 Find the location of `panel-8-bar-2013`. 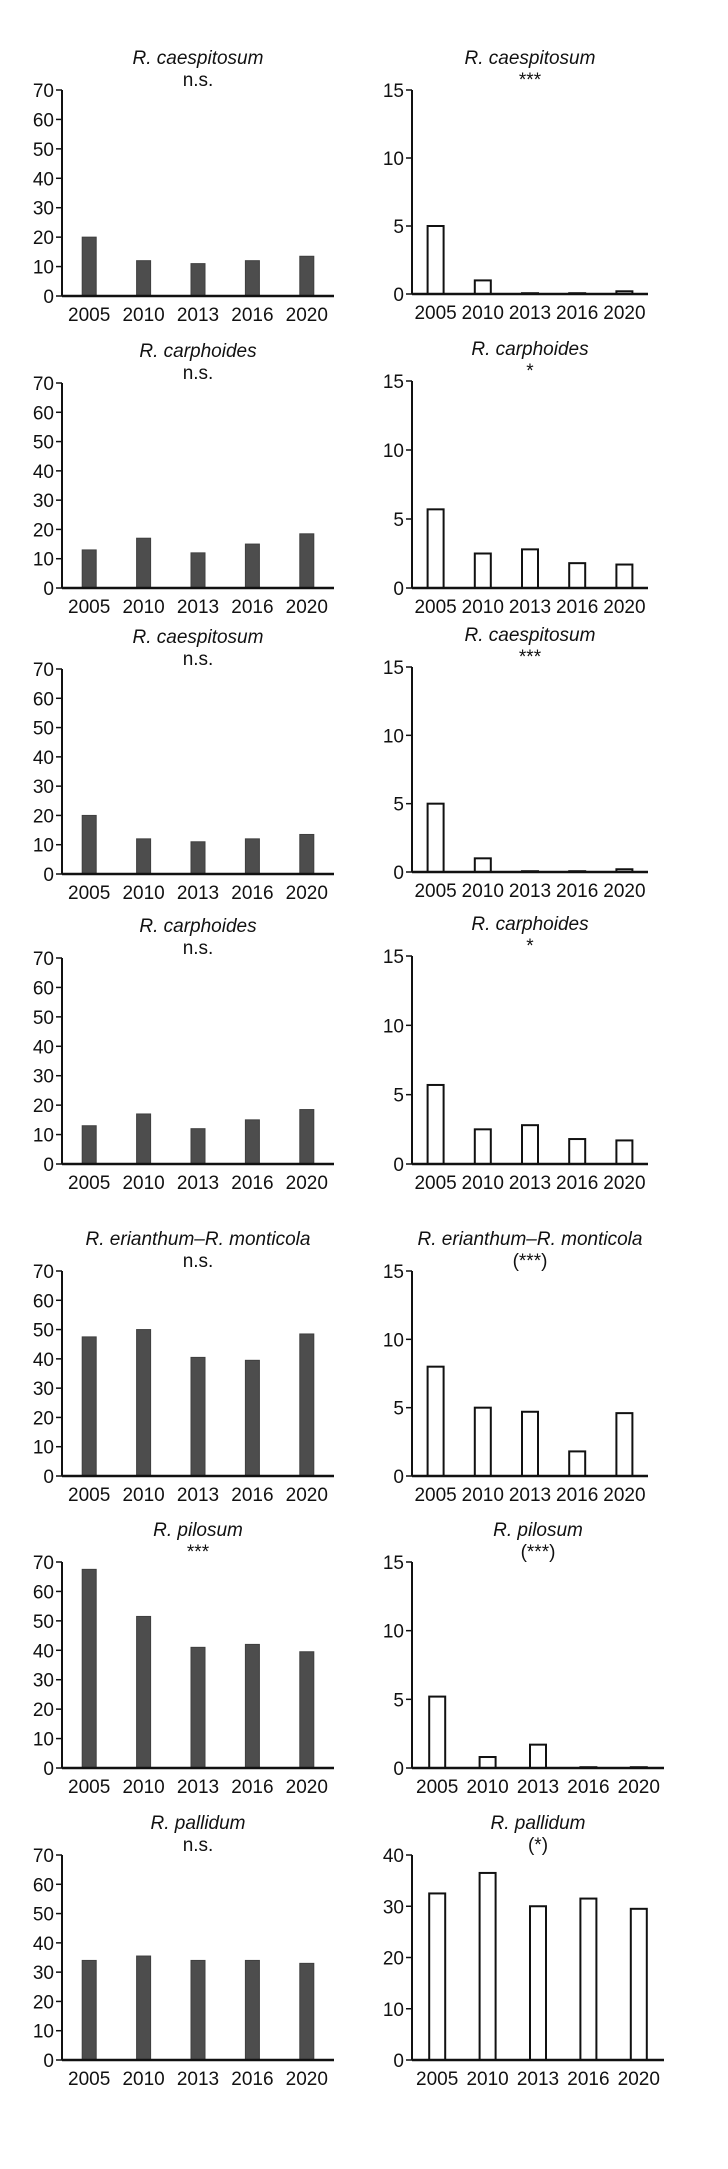

panel-8-bar-2013 is located at coordinates (530, 1145).